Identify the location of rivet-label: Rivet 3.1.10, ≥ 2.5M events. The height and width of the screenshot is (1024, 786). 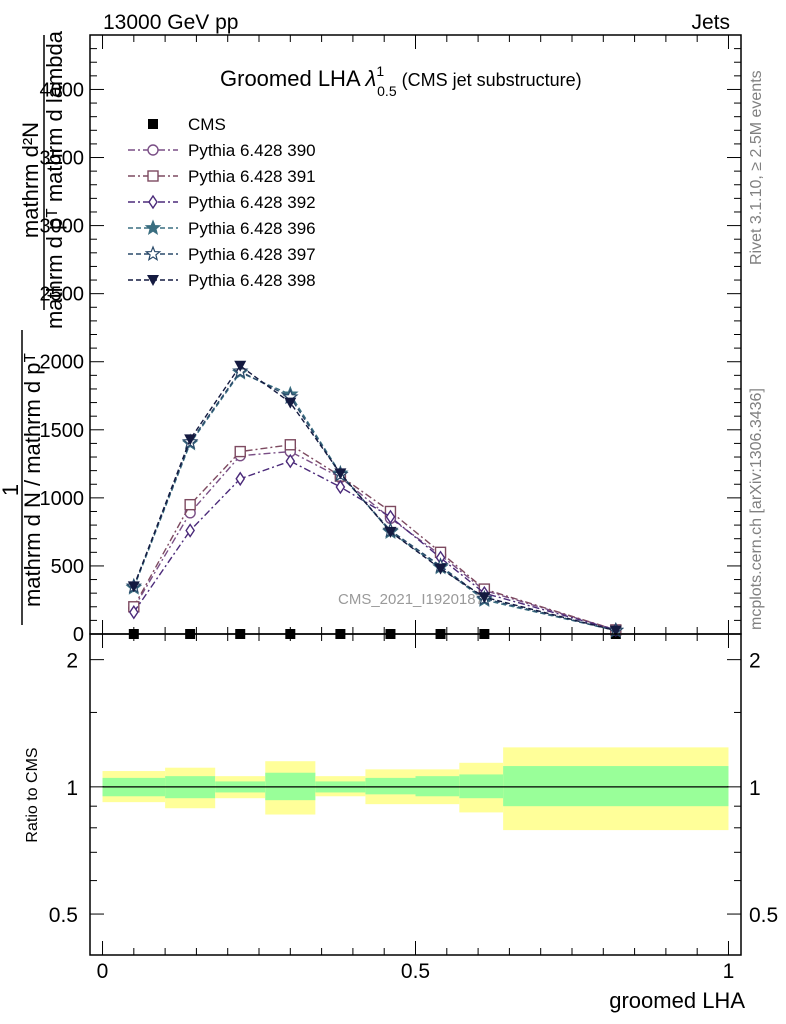
(756, 167).